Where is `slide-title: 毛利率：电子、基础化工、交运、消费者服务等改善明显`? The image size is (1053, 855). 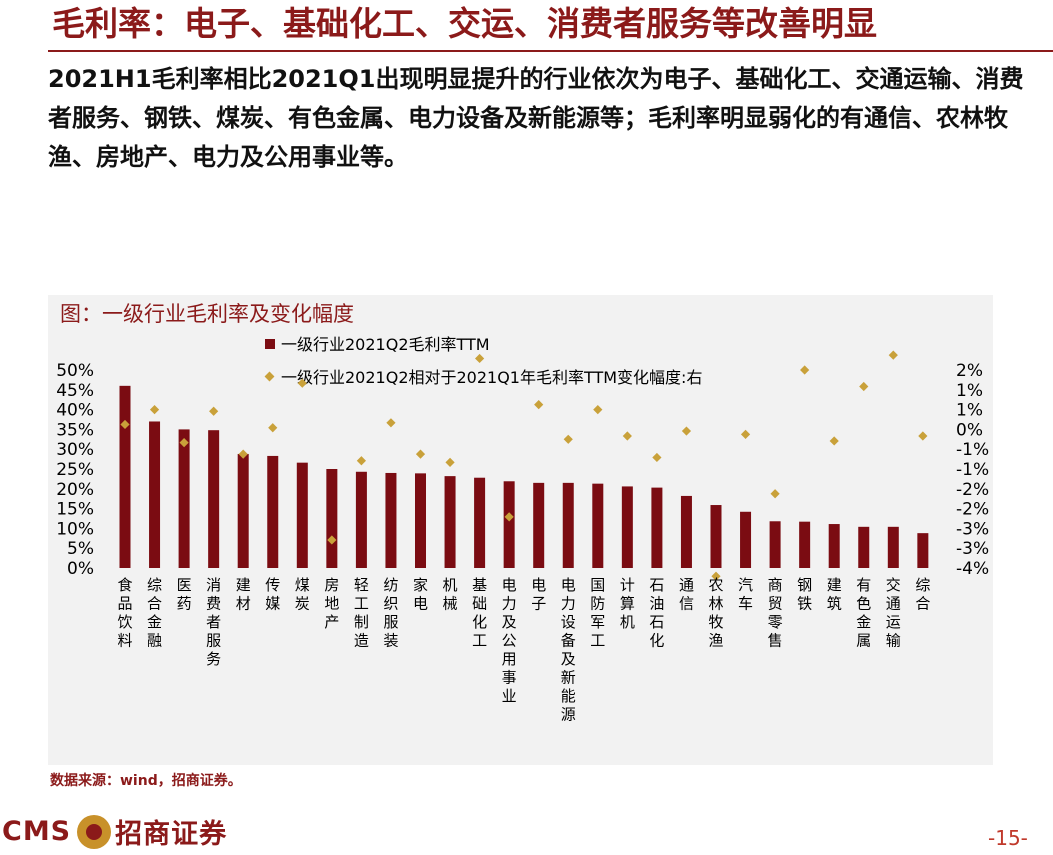 slide-title: 毛利率：电子、基础化工、交运、消费者服务等改善明显 is located at coordinates (464, 23).